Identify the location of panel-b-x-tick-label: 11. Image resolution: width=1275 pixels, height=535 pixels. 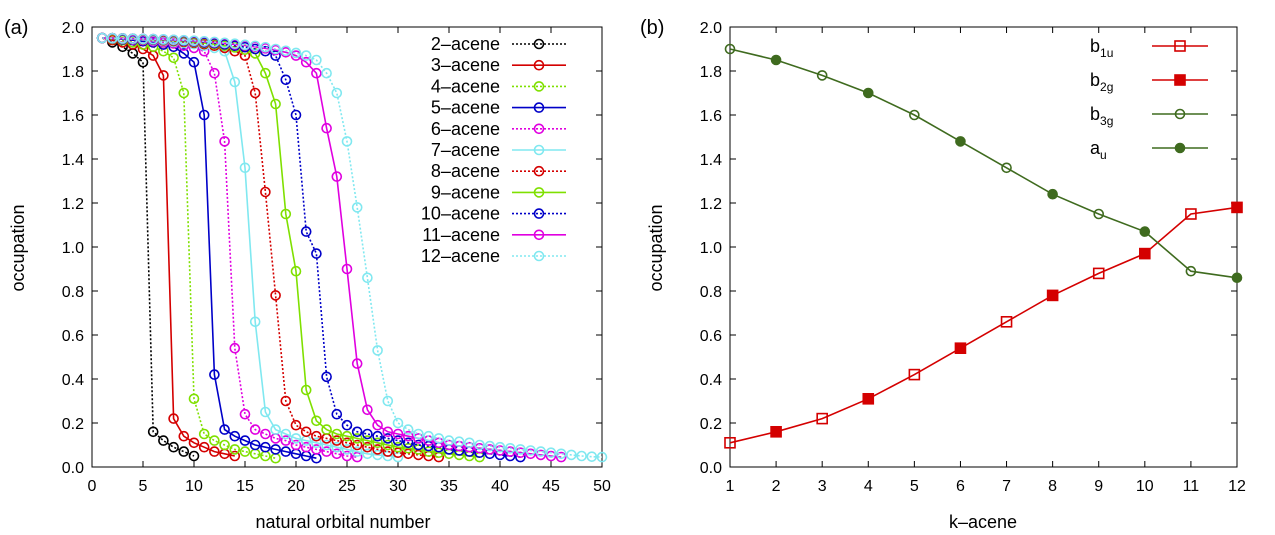
(1191, 486).